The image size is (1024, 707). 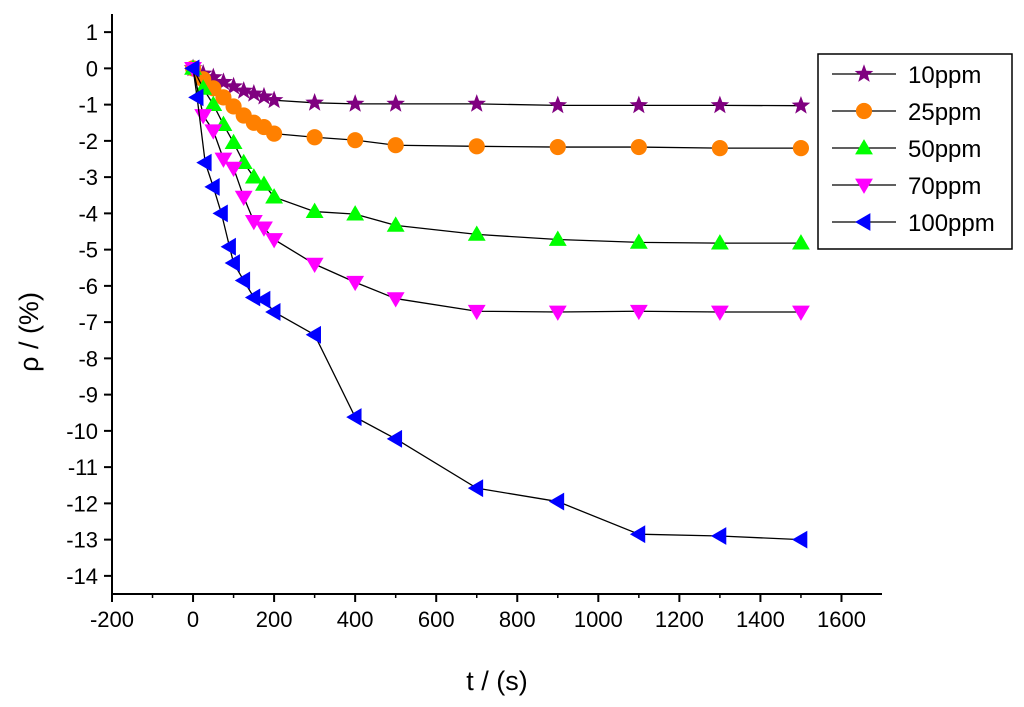 What do you see at coordinates (274, 619) in the screenshot?
I see `x-tick-label: 200` at bounding box center [274, 619].